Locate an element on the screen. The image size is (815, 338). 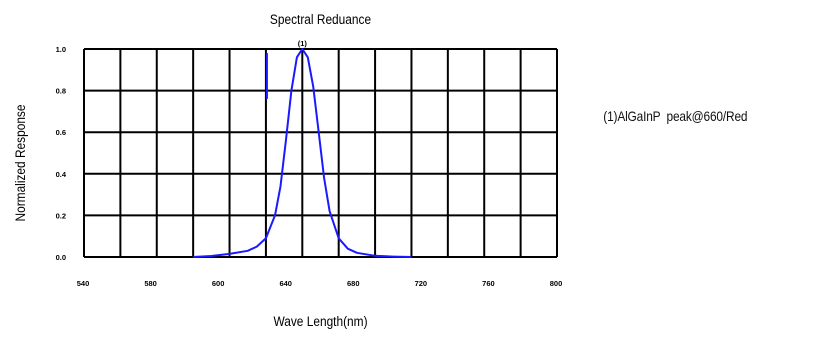
chart-legend: (1)AlGaInP peak@660/Red is located at coordinates (672, 108).